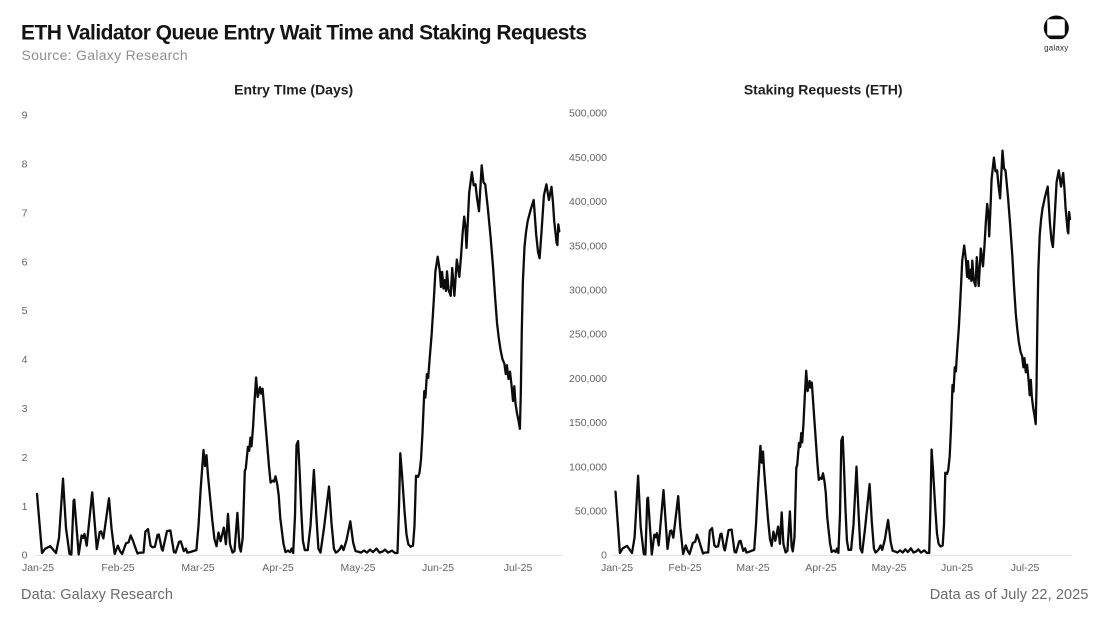 The height and width of the screenshot is (624, 1100). Describe the element at coordinates (588, 335) in the screenshot. I see `svg-text: 250,000` at that location.